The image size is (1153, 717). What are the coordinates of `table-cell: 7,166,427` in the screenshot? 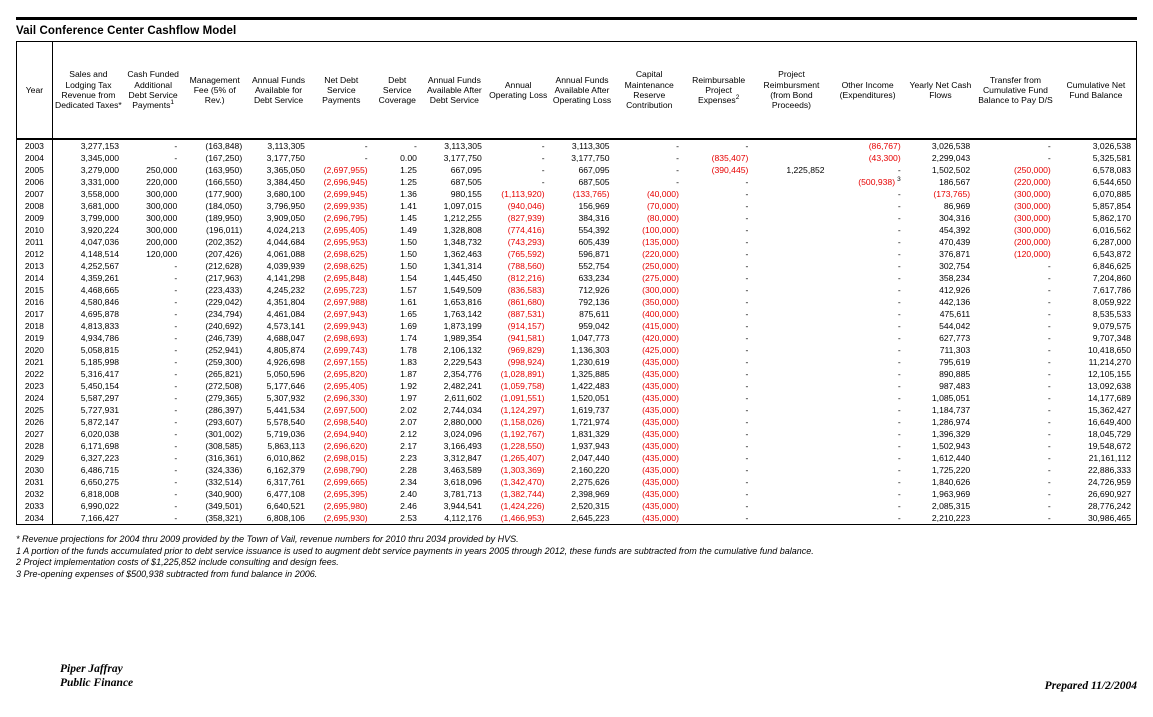 It's located at (99, 518).